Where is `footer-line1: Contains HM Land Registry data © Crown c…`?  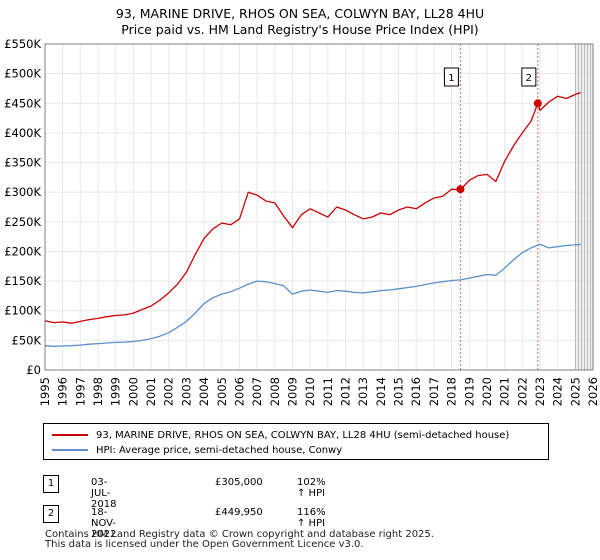
footer-line1: Contains HM Land Registry data © Crown c… is located at coordinates (239, 534).